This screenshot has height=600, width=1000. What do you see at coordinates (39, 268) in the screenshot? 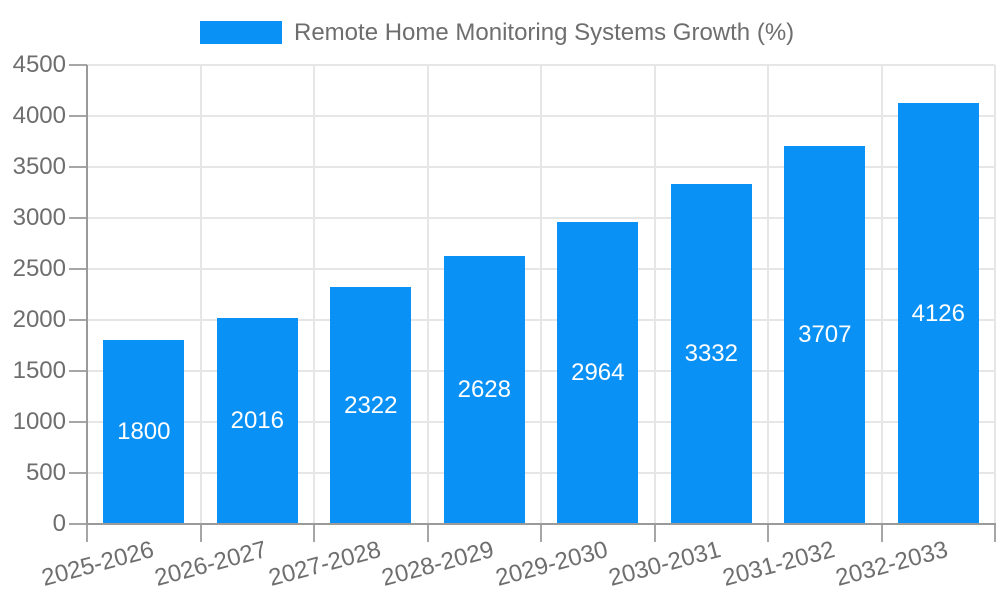
I see `y-axis-label: 2500` at bounding box center [39, 268].